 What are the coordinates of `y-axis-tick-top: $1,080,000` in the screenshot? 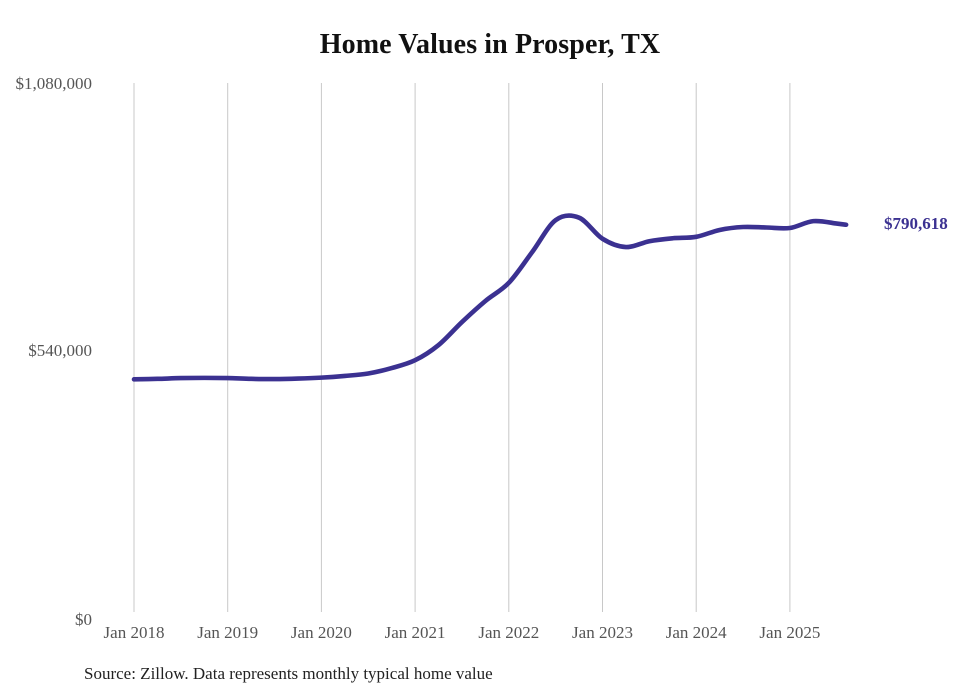 It's located at (54, 83).